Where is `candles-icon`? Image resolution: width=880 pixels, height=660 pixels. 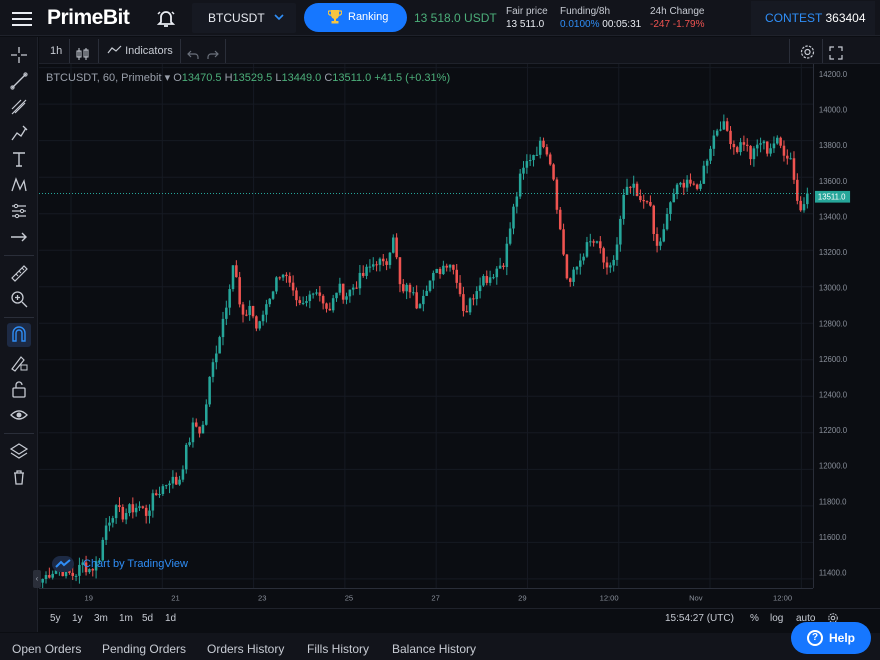
candles-icon is located at coordinates (83, 54).